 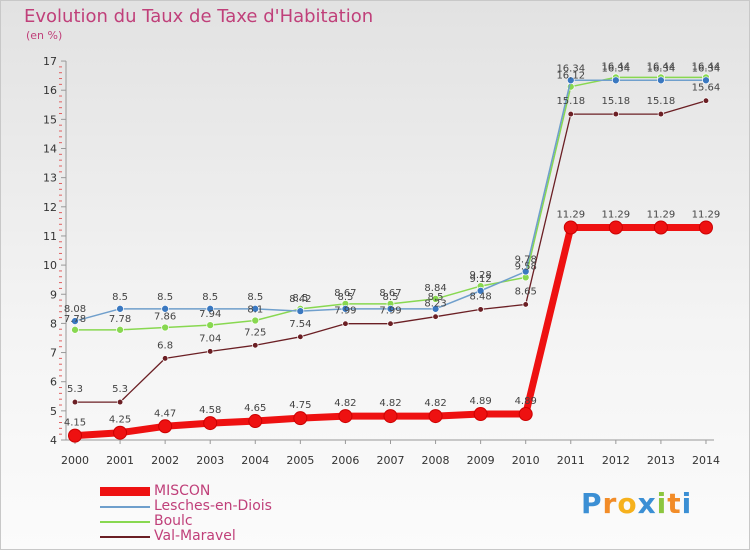 What do you see at coordinates (390, 460) in the screenshot?
I see `x-tick-label: 2007` at bounding box center [390, 460].